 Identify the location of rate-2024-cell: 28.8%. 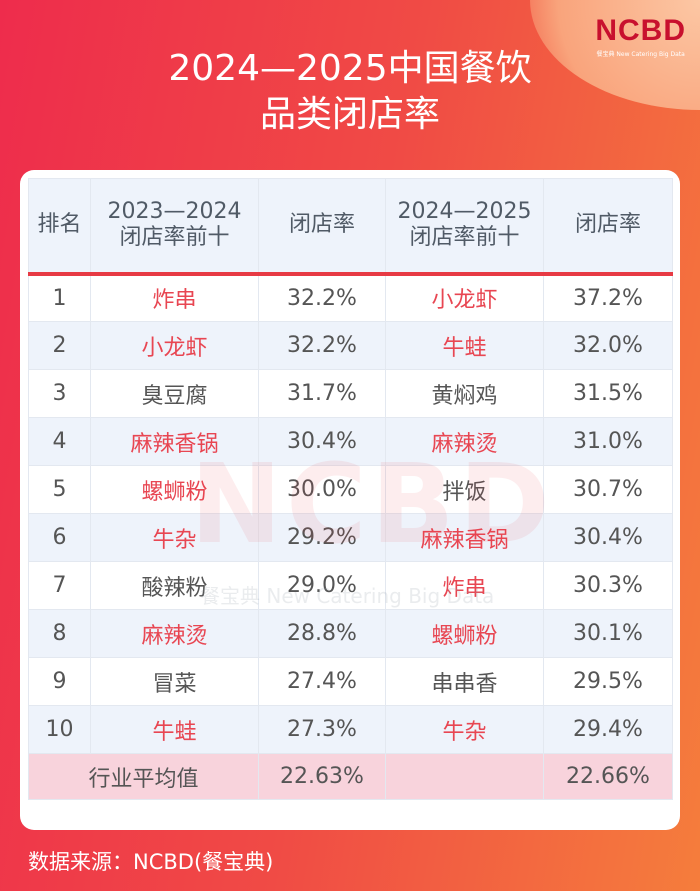
(322, 633).